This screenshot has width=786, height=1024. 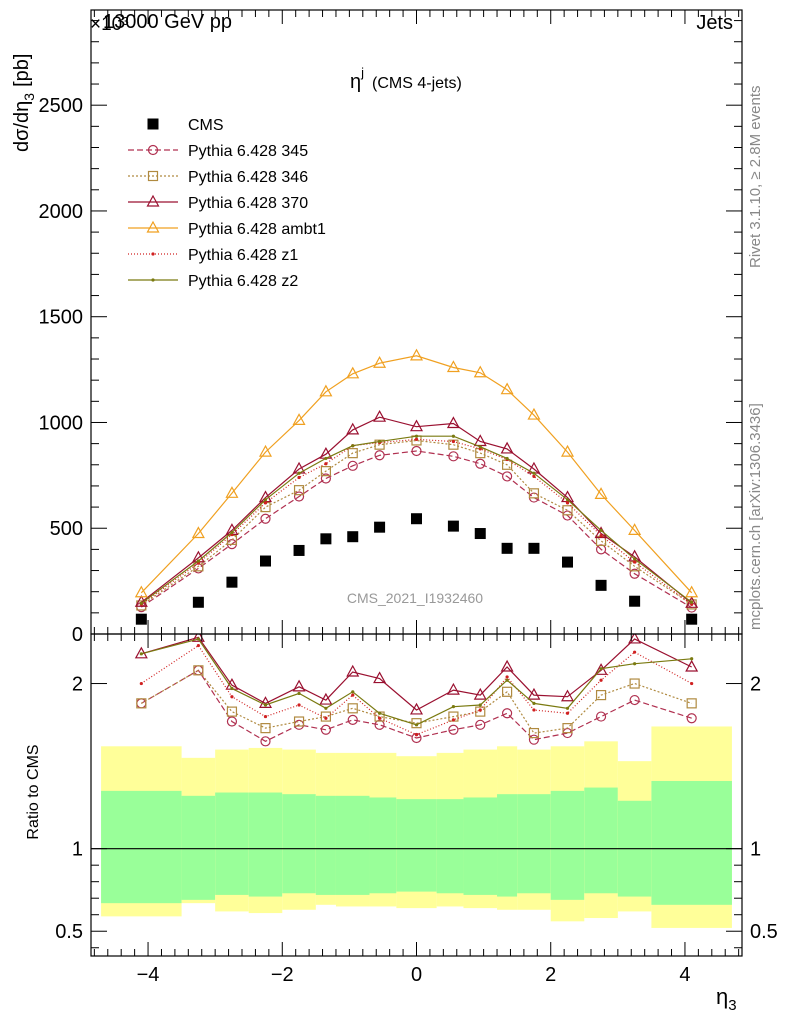 What do you see at coordinates (218, 203) in the screenshot?
I see `legend-entry-2: Pythia 6.428 370` at bounding box center [218, 203].